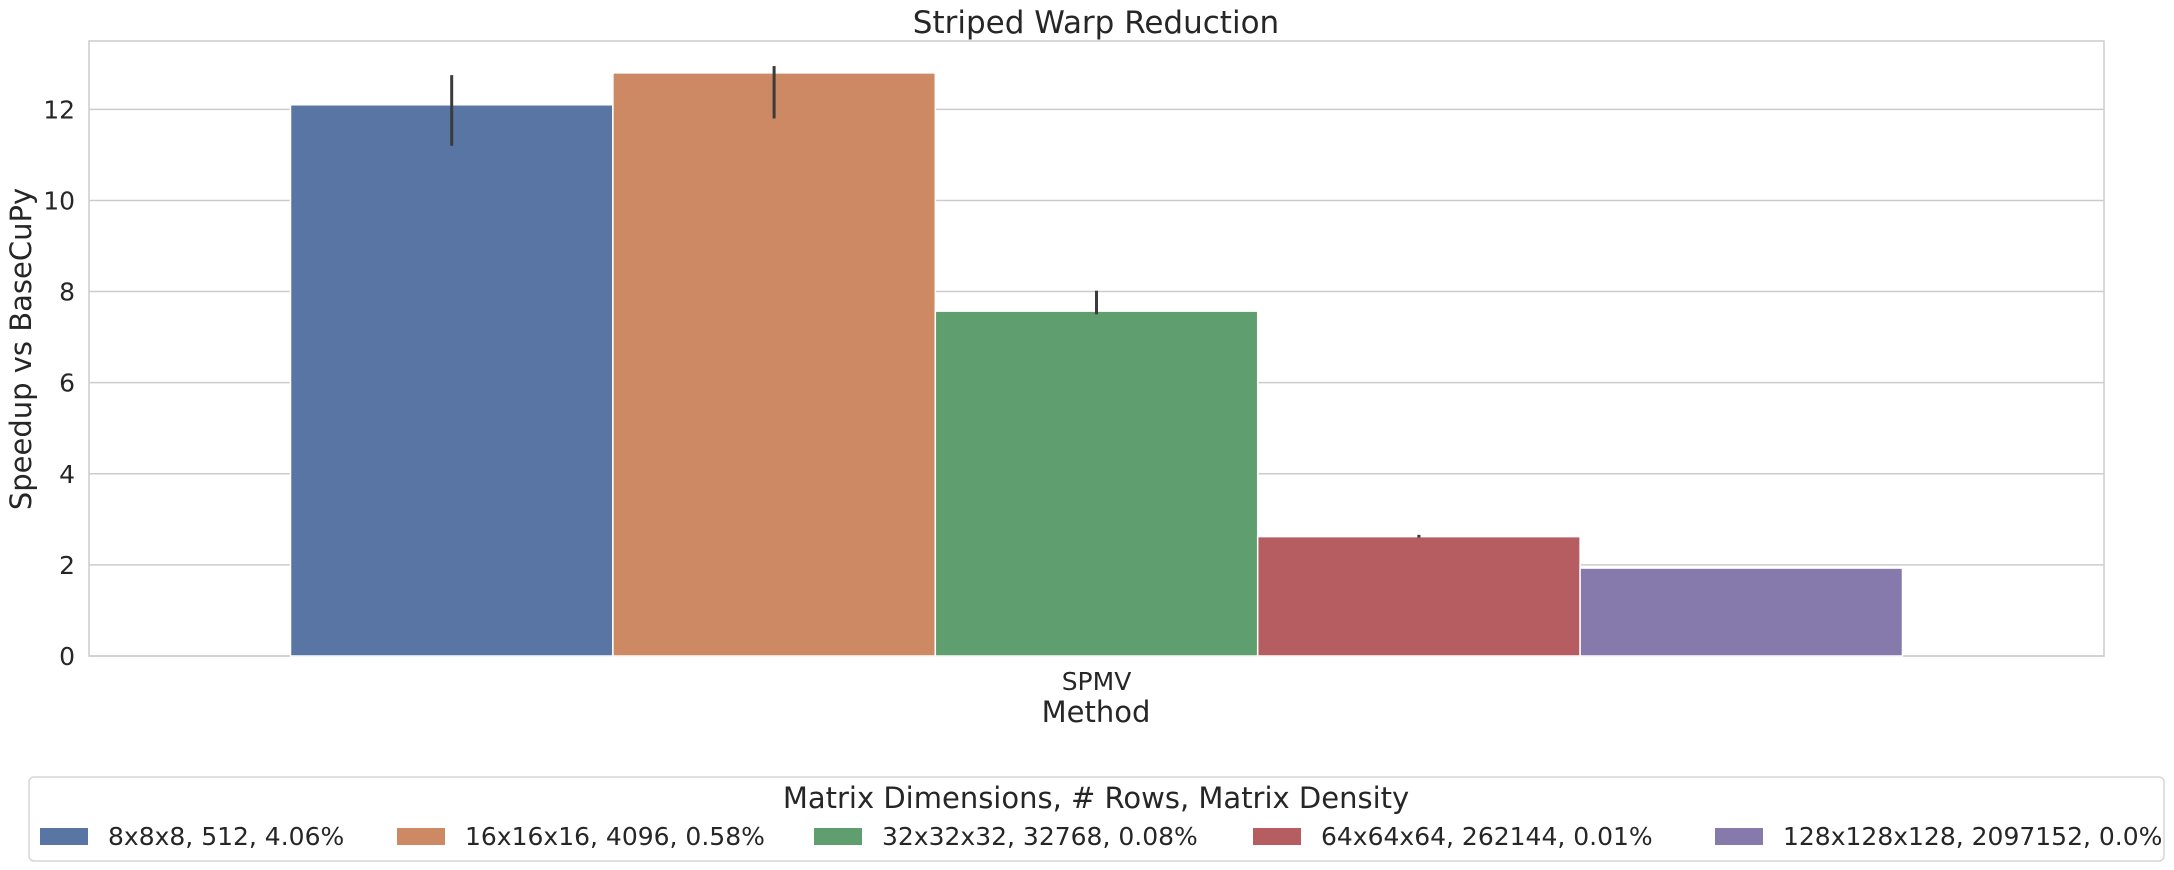 This screenshot has width=2174, height=870. I want to click on y-tick-label: 8, so click(67, 292).